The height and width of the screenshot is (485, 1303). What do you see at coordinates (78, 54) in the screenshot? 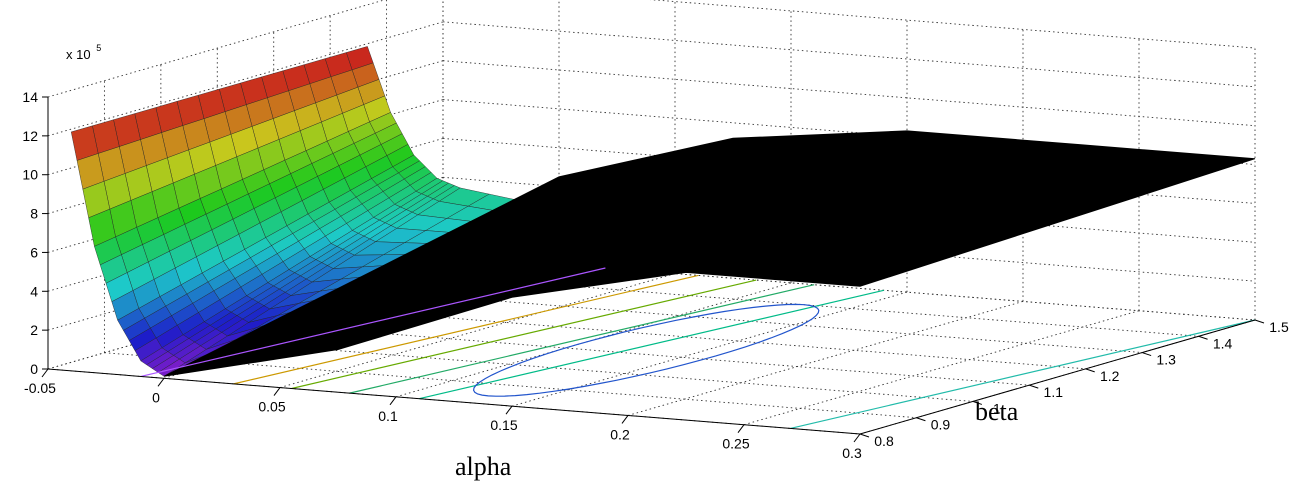
I see `z-exponent-base: x 10` at bounding box center [78, 54].